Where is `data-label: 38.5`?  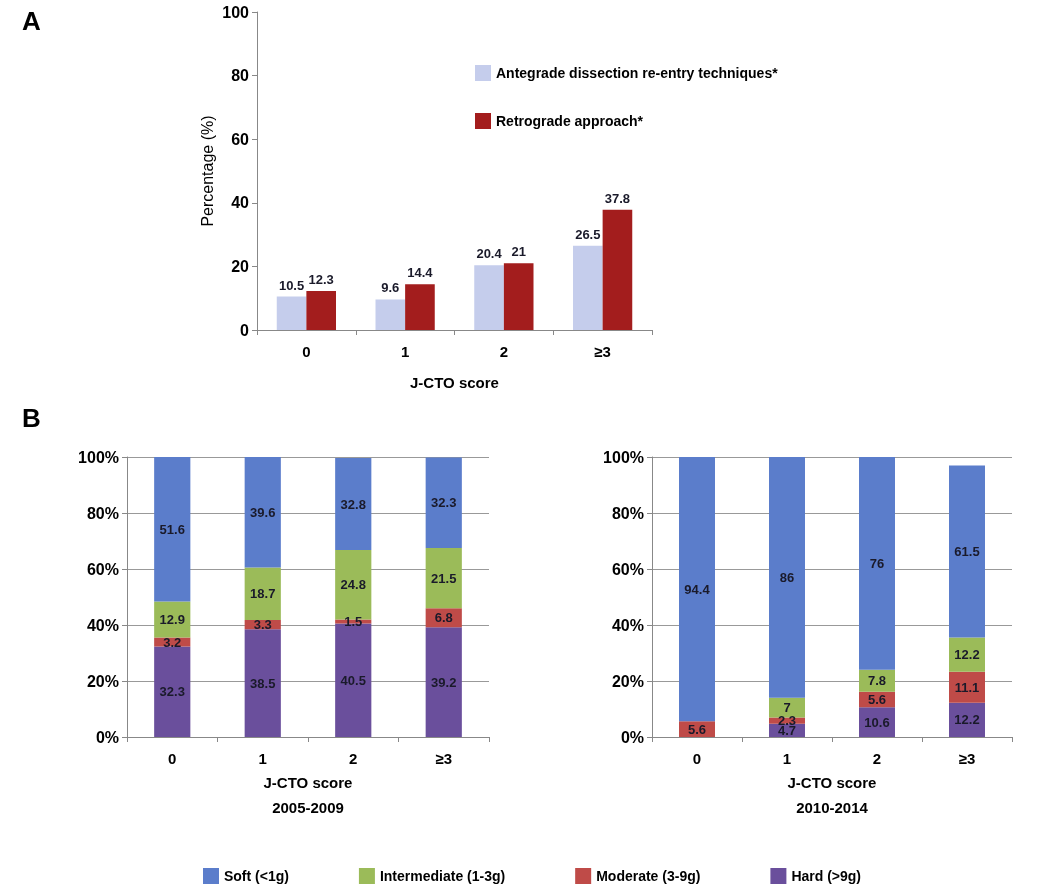 data-label: 38.5 is located at coordinates (263, 683).